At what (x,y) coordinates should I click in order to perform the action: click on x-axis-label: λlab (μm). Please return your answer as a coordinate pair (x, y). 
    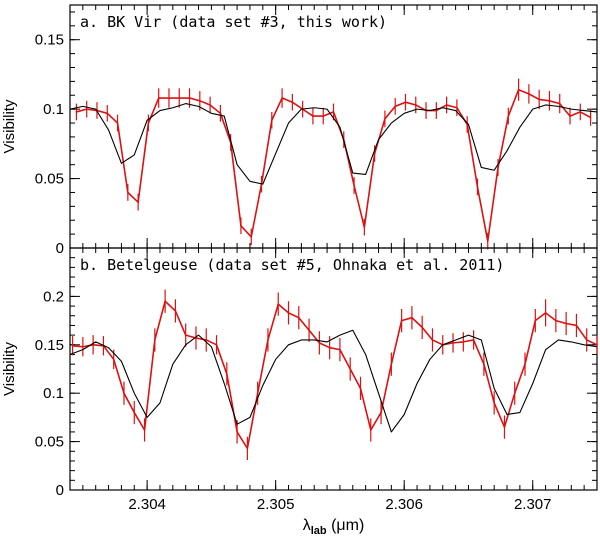
    Looking at the image, I should click on (334, 526).